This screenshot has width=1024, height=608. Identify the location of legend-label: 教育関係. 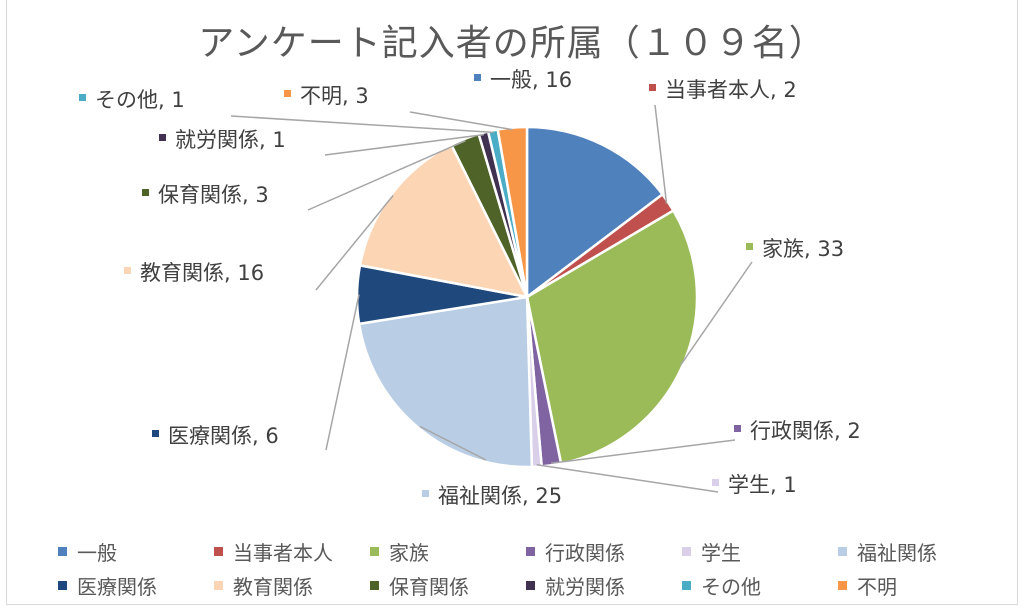
(273, 586).